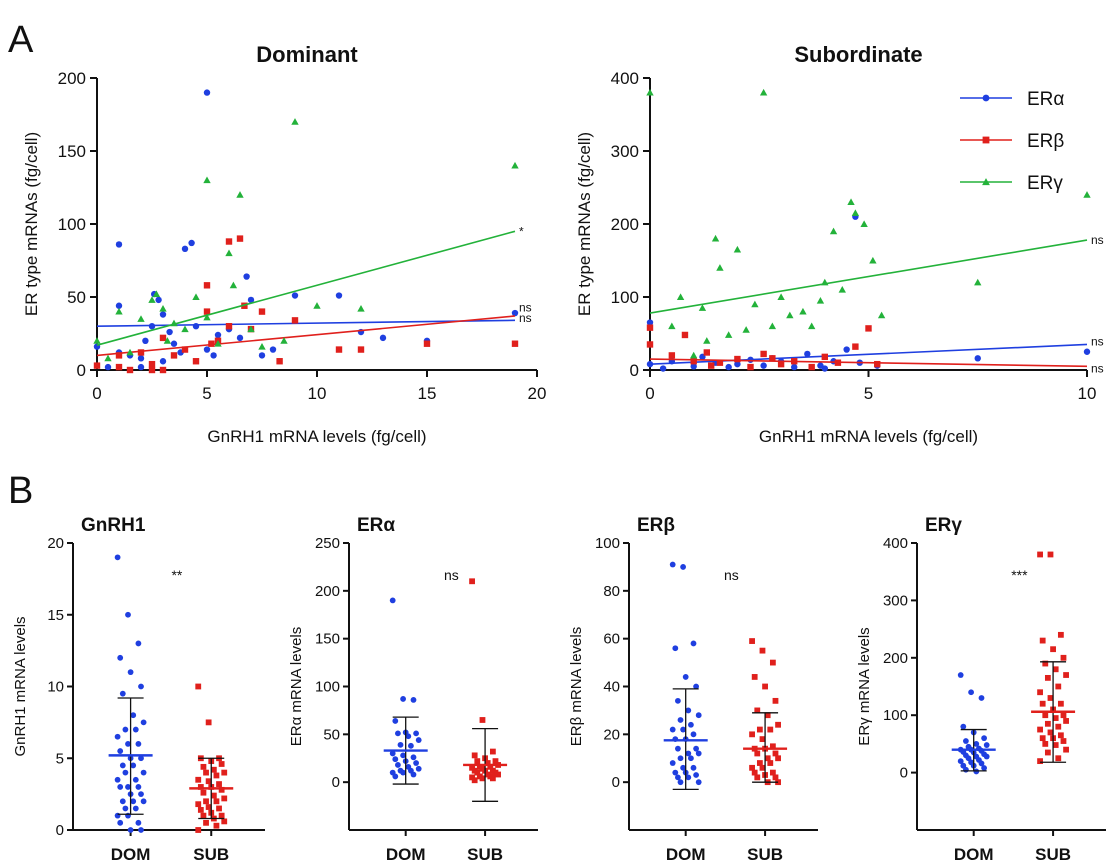 The height and width of the screenshot is (865, 1113). Describe the element at coordinates (451, 575) in the screenshot. I see `significance-label: ns` at that location.